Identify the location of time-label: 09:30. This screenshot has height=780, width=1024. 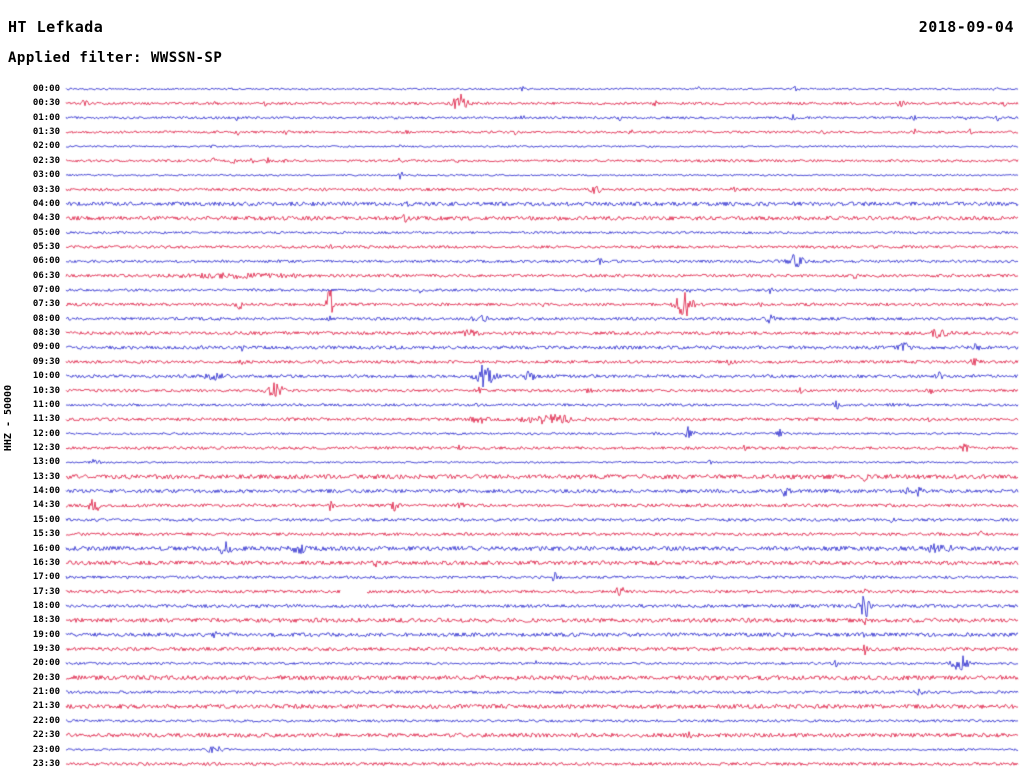
(46, 361).